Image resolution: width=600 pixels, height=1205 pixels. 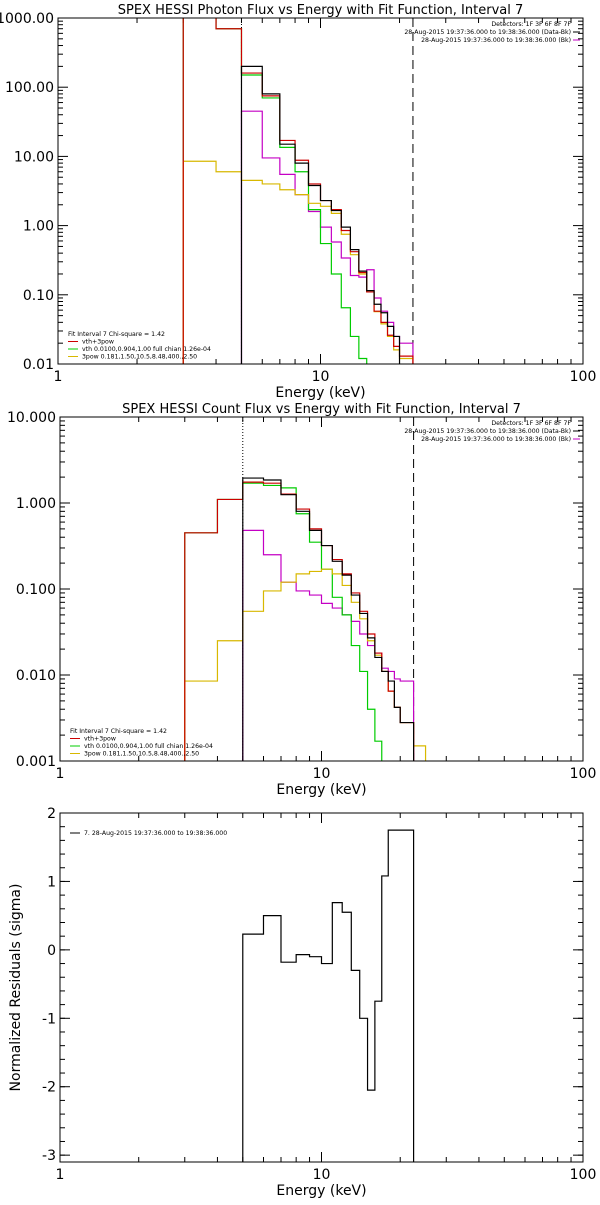 I want to click on photon-data-series, so click(x=320, y=214).